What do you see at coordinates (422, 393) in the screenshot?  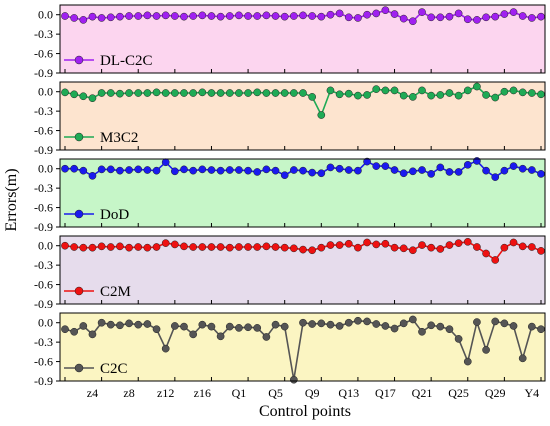 I see `x-tick-label: Q21` at bounding box center [422, 393].